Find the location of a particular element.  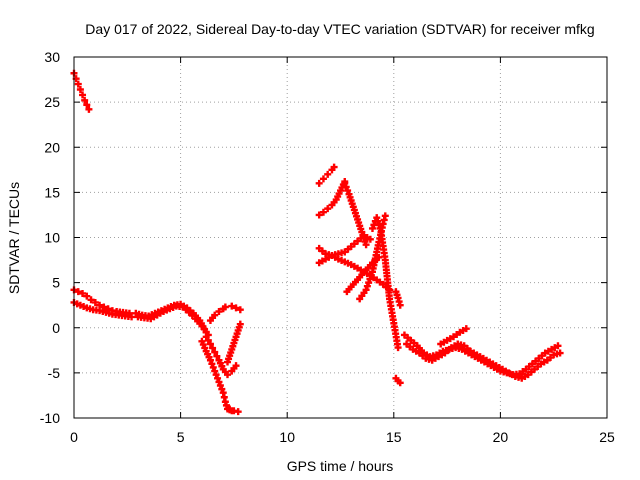

y-tick-label: 0 is located at coordinates (56, 328).